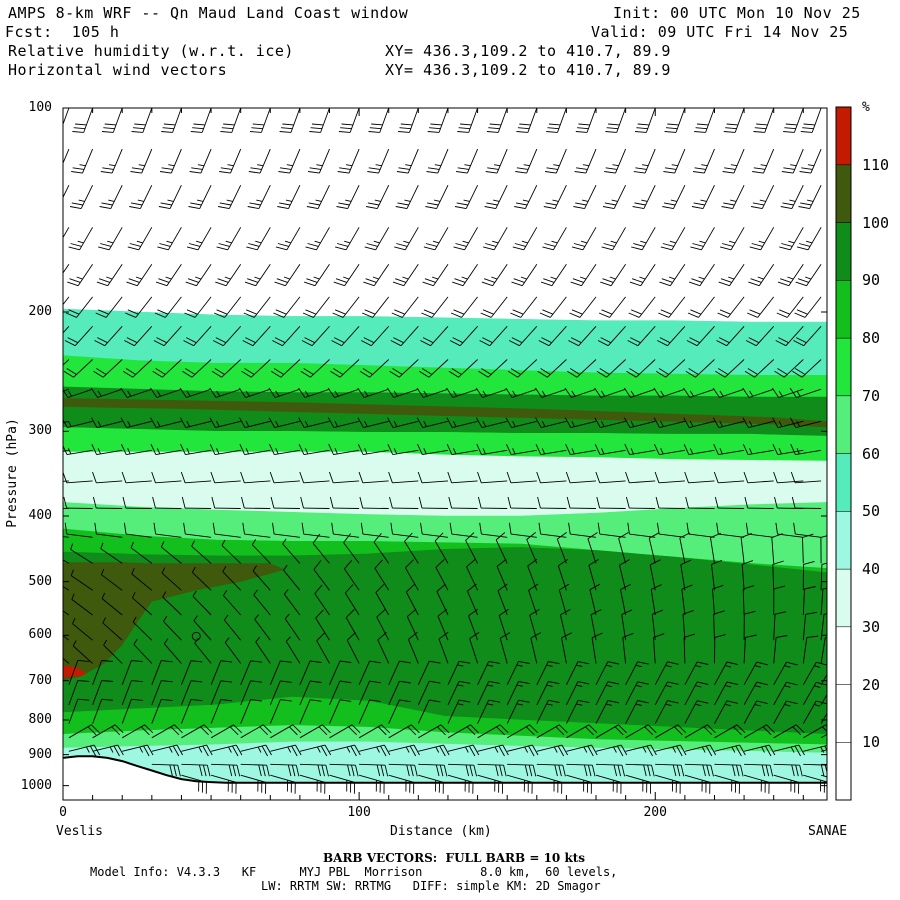  What do you see at coordinates (843, 424) in the screenshot?
I see `colorbar-bin` at bounding box center [843, 424].